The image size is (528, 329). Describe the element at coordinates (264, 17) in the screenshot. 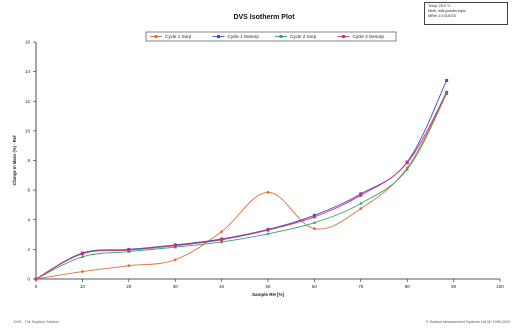

I see `chart-title: DVS Isotherm Plot` at that location.